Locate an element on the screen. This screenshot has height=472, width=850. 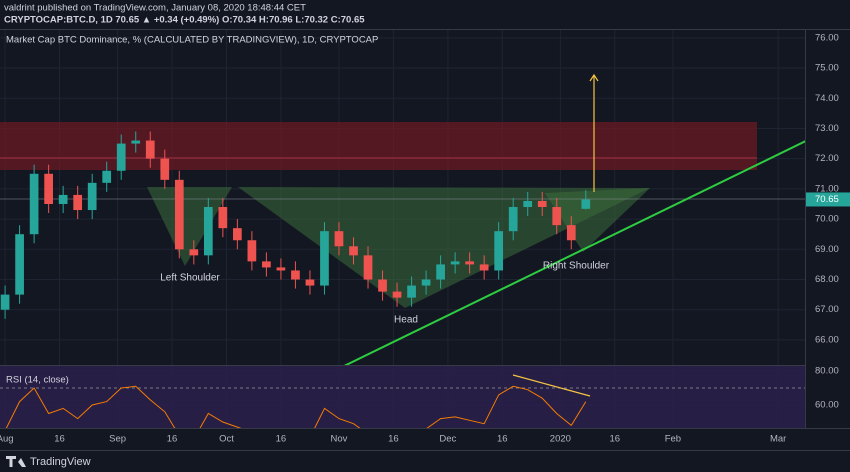
y-tick-label: 60.00 is located at coordinates (827, 405).